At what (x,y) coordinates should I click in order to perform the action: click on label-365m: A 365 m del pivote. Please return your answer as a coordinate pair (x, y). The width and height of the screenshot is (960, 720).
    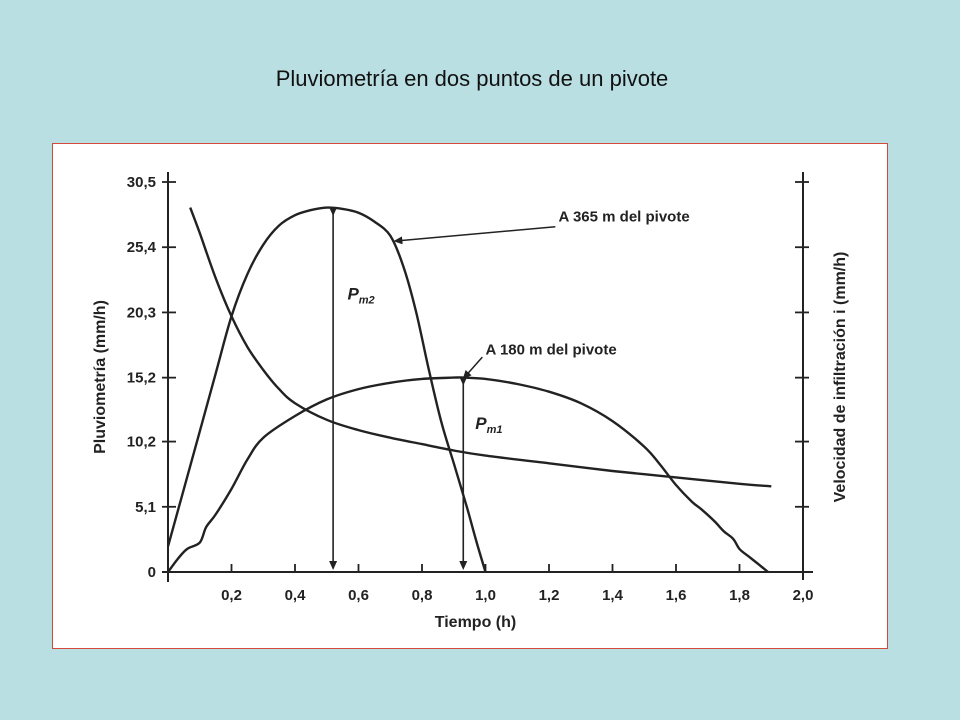
    Looking at the image, I should click on (624, 217).